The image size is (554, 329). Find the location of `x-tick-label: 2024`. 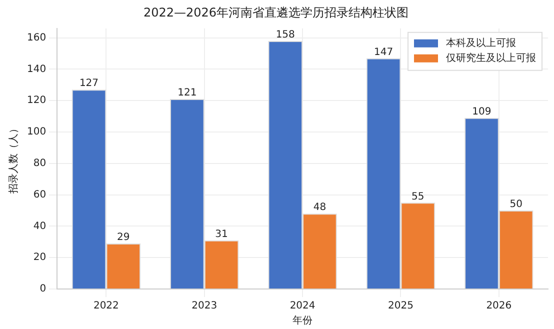

x-tick-label: 2024 is located at coordinates (303, 306).